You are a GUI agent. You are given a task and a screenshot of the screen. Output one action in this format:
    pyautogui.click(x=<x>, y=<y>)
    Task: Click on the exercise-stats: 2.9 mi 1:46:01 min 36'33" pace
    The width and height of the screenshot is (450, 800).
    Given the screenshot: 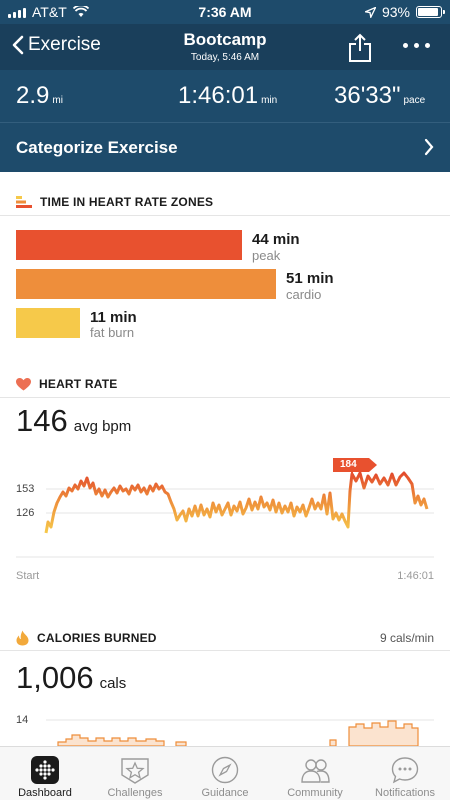 What is the action you would take?
    pyautogui.click(x=225, y=99)
    